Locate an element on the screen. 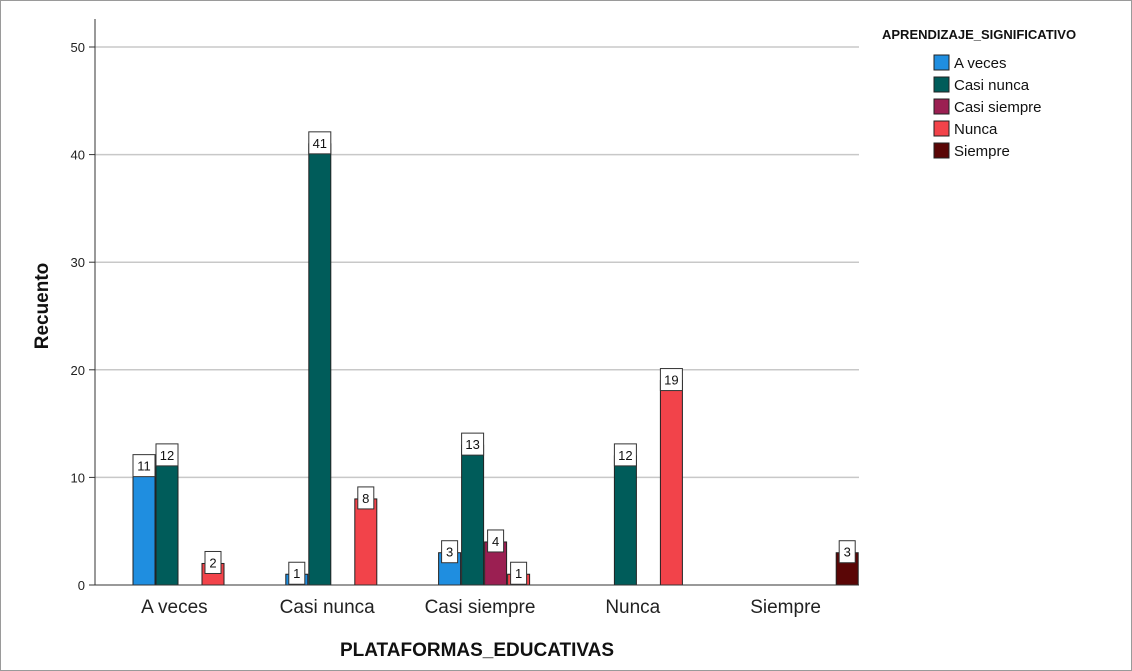  legend-title: APRENDIZAJE_SIGNIFICATIVO is located at coordinates (979, 34).